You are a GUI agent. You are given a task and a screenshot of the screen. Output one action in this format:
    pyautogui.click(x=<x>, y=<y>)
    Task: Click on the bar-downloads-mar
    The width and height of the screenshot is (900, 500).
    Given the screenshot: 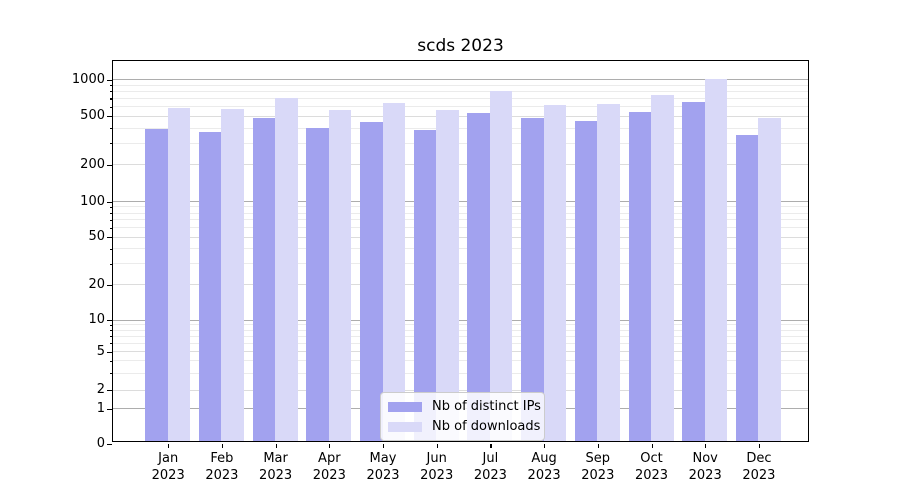 What is the action you would take?
    pyautogui.click(x=286, y=269)
    